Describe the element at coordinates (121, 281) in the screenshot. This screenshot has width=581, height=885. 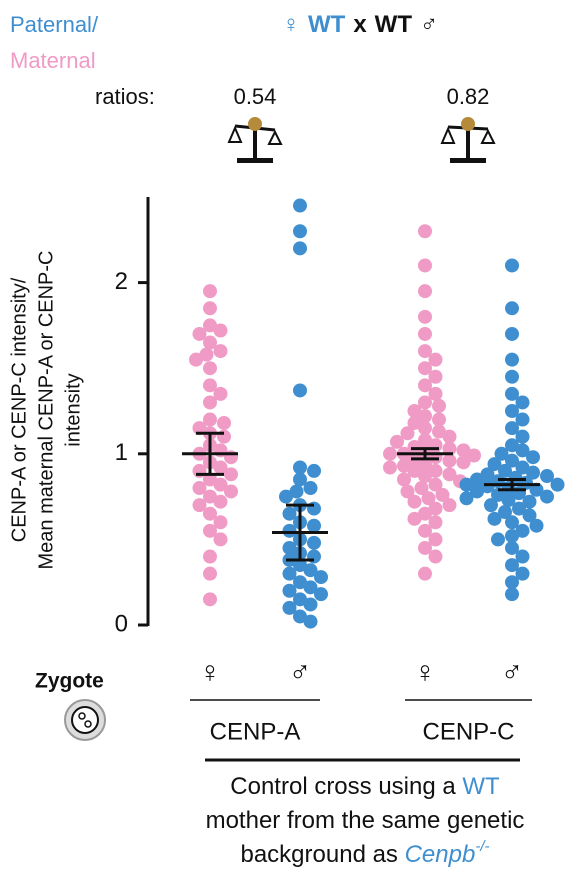
I see `y-tick-label: 2` at that location.